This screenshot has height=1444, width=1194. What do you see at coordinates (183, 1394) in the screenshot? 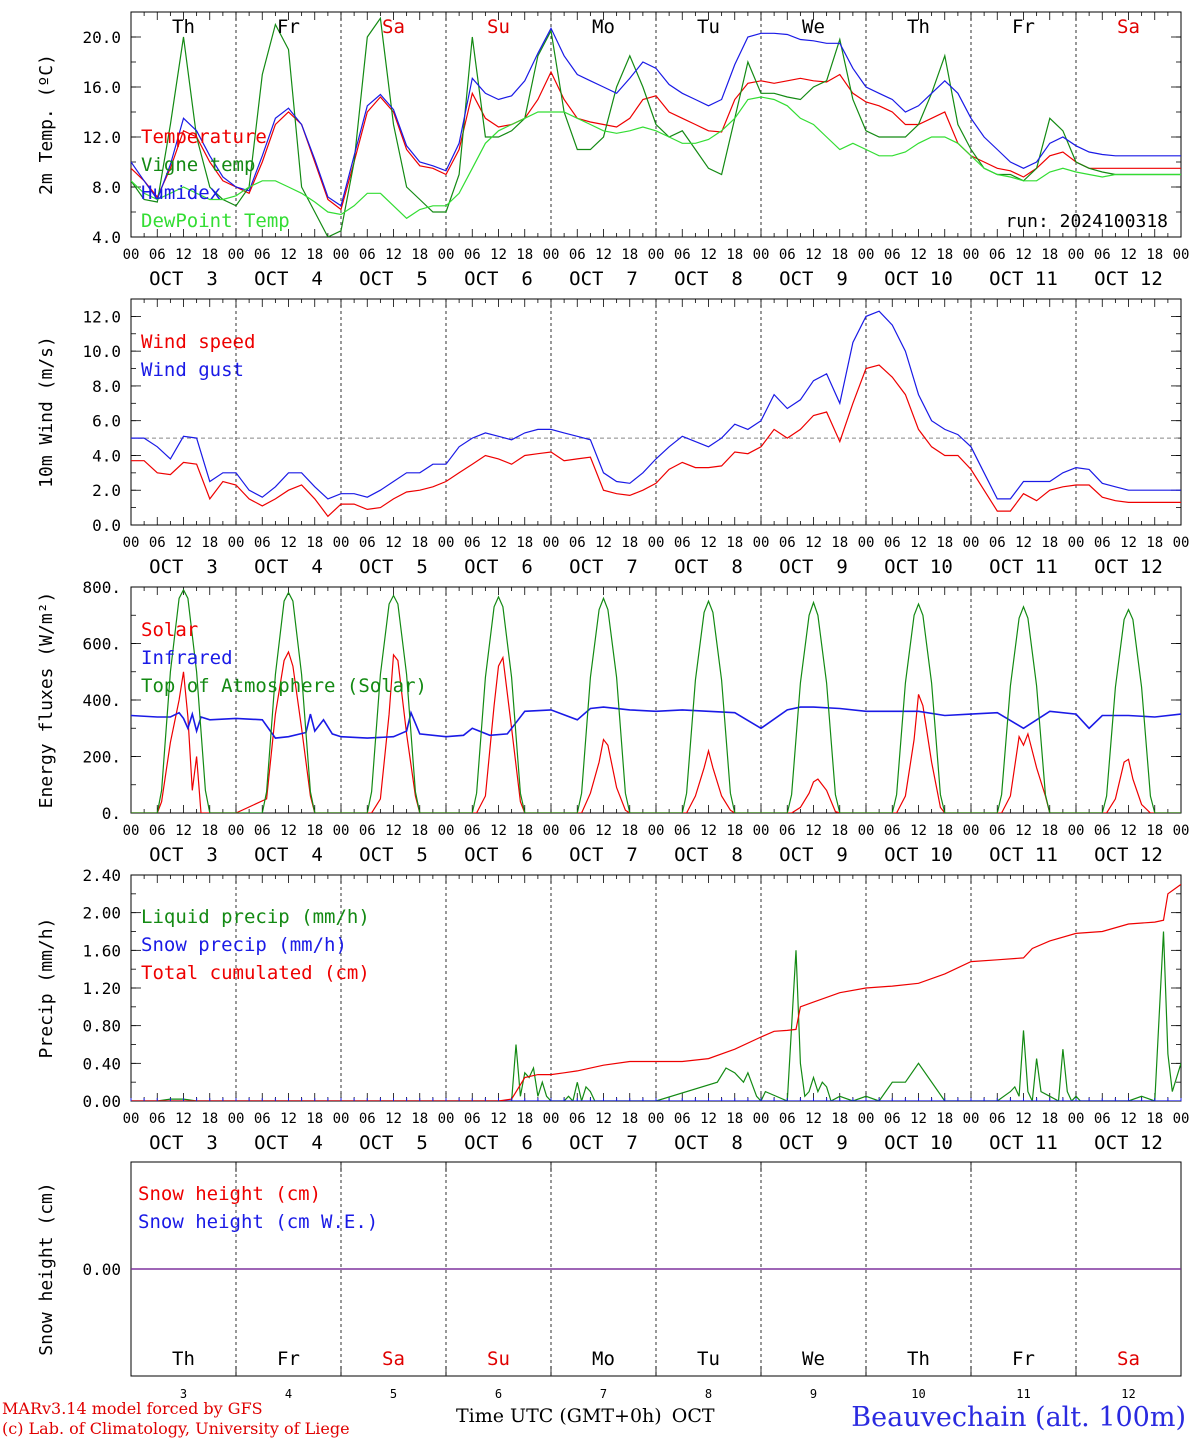
I see `day-number: 3` at bounding box center [183, 1394].